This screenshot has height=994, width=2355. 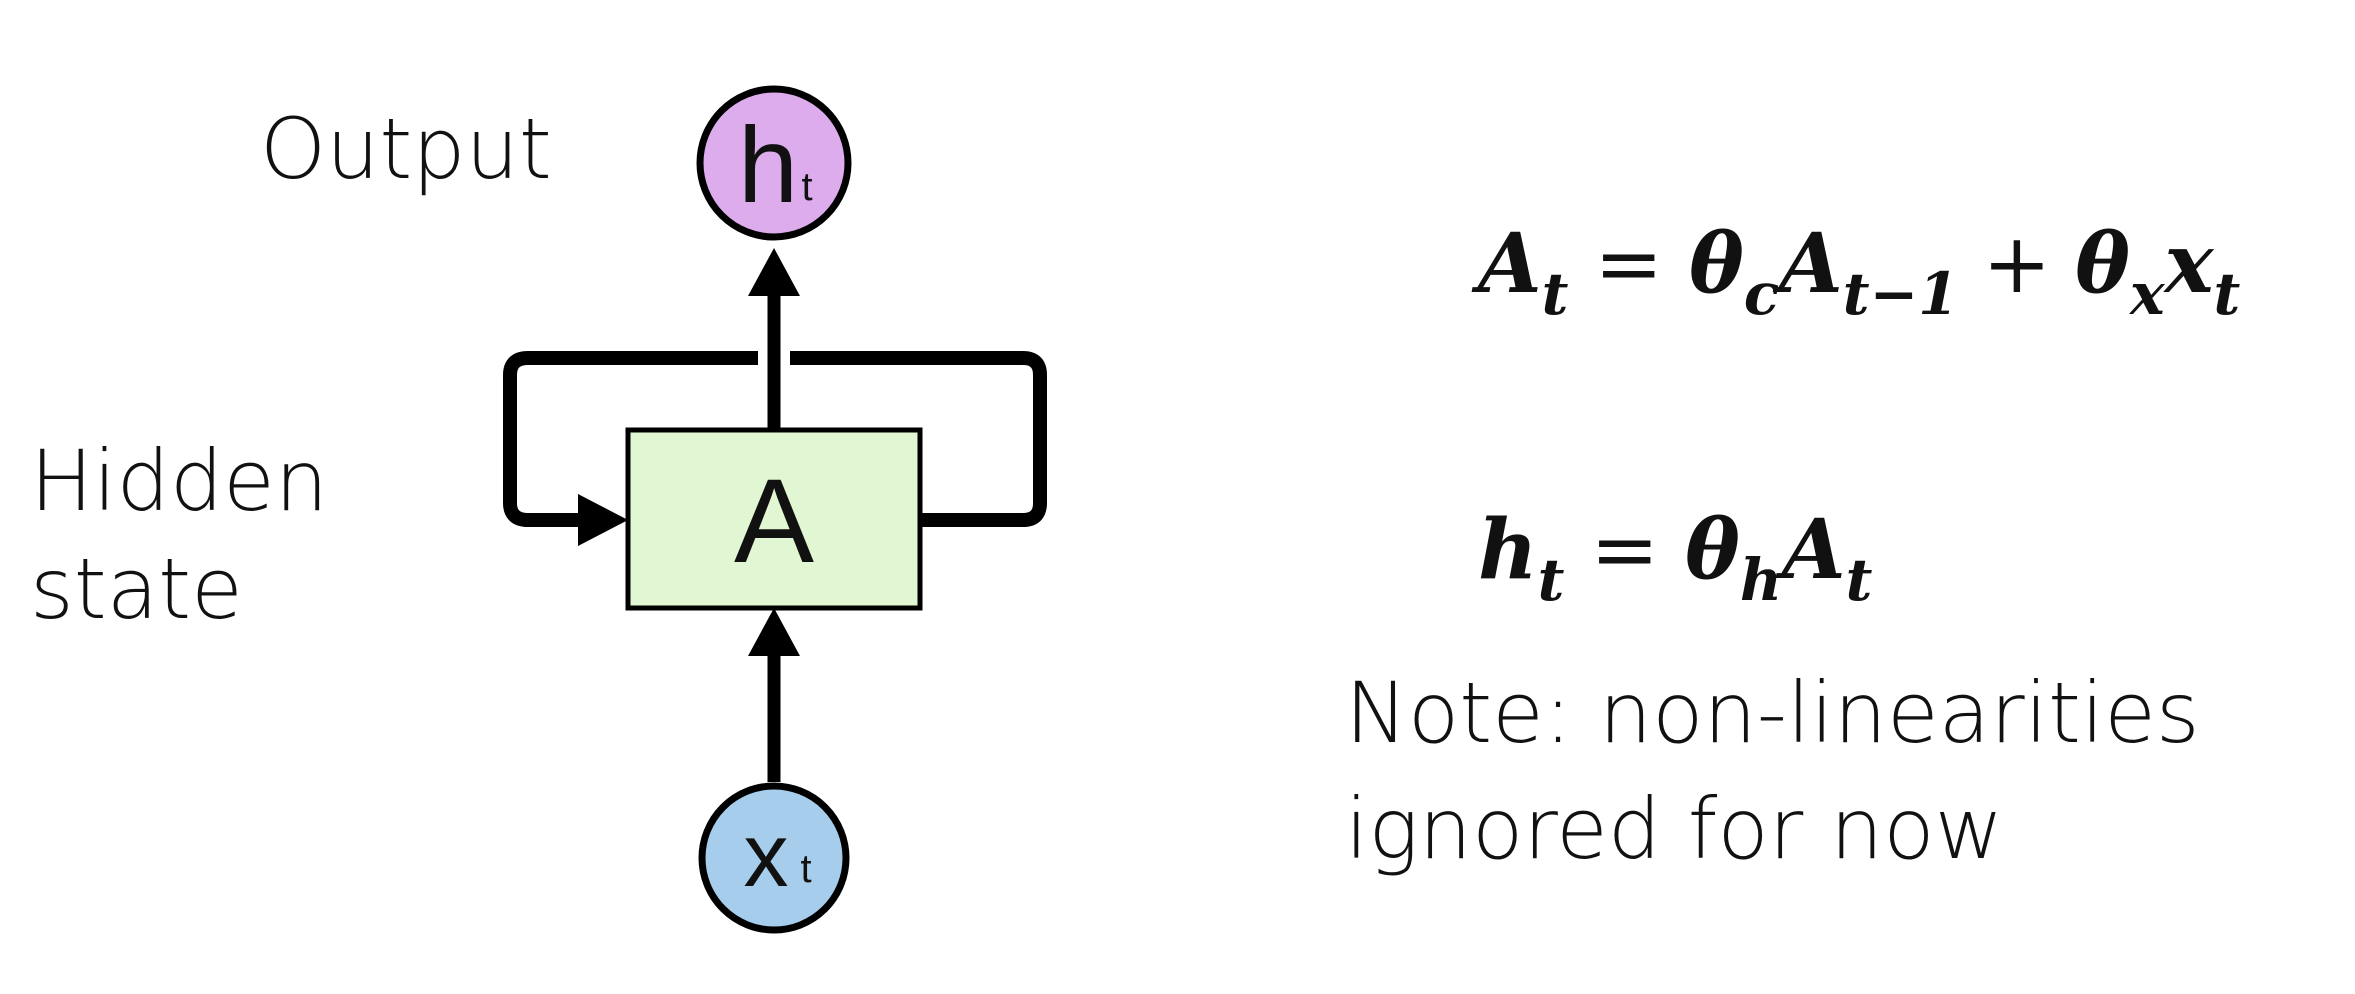 I want to click on eq2-coef: θ, so click(x=1712, y=550).